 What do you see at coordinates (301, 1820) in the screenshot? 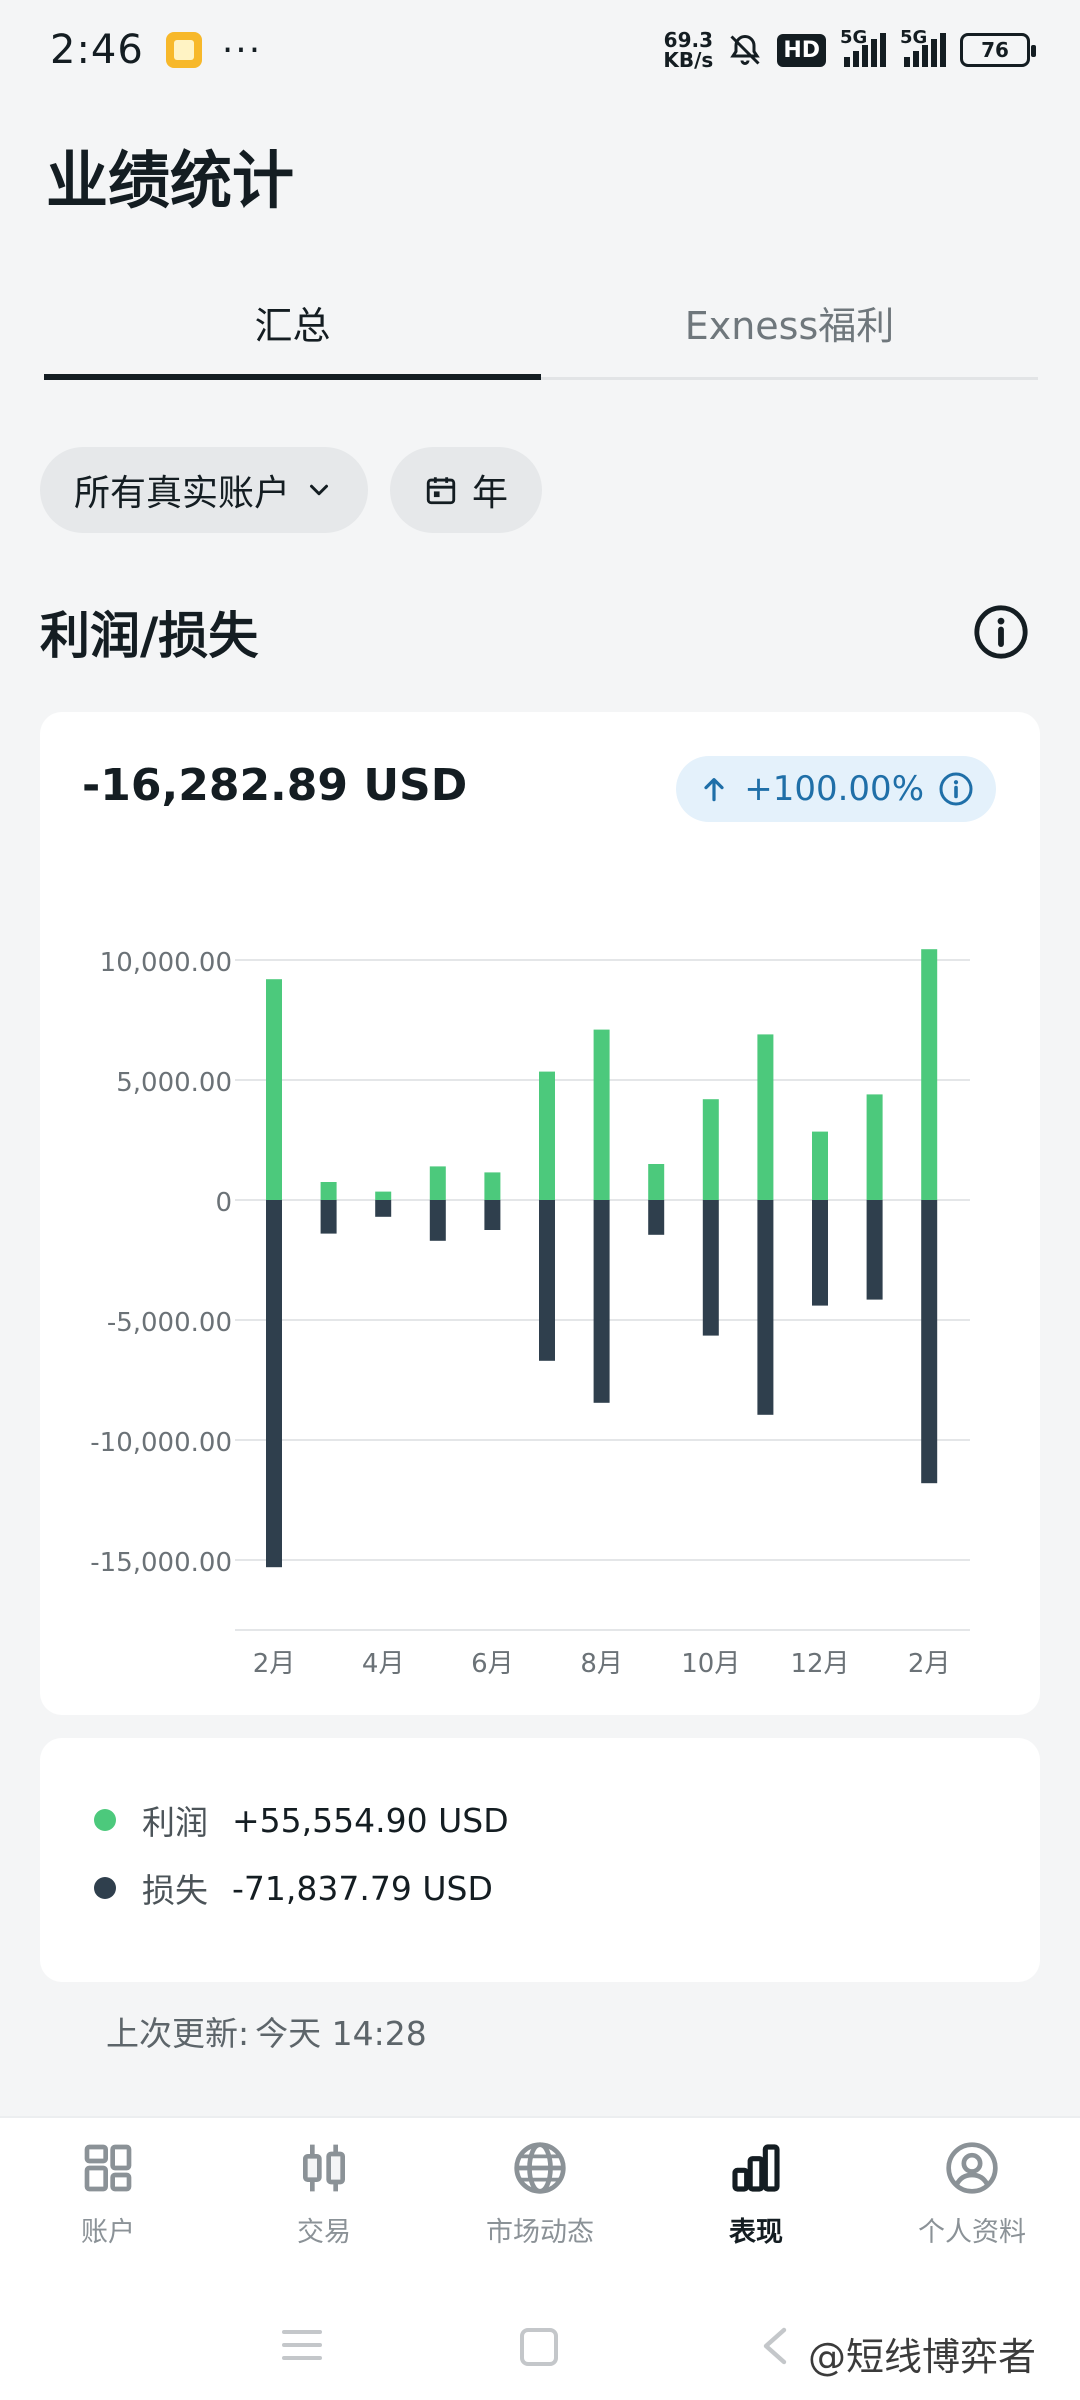
I see `legend-profit: 利润 +55,554.90 USD` at bounding box center [301, 1820].